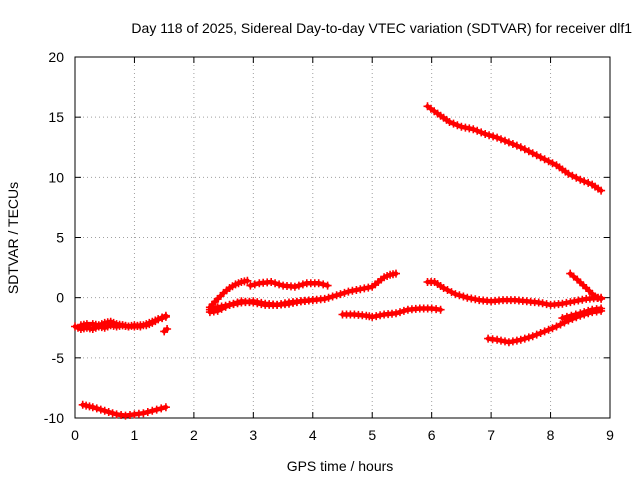  What do you see at coordinates (60, 298) in the screenshot?
I see `y-tick-label: 0` at bounding box center [60, 298].